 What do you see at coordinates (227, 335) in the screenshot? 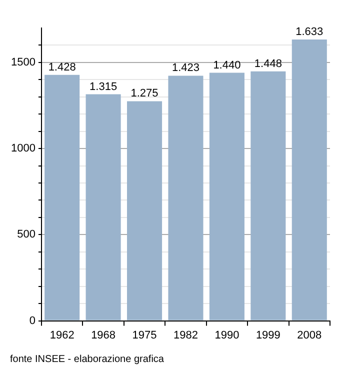
I see `x-tick-label: 1990` at bounding box center [227, 335].